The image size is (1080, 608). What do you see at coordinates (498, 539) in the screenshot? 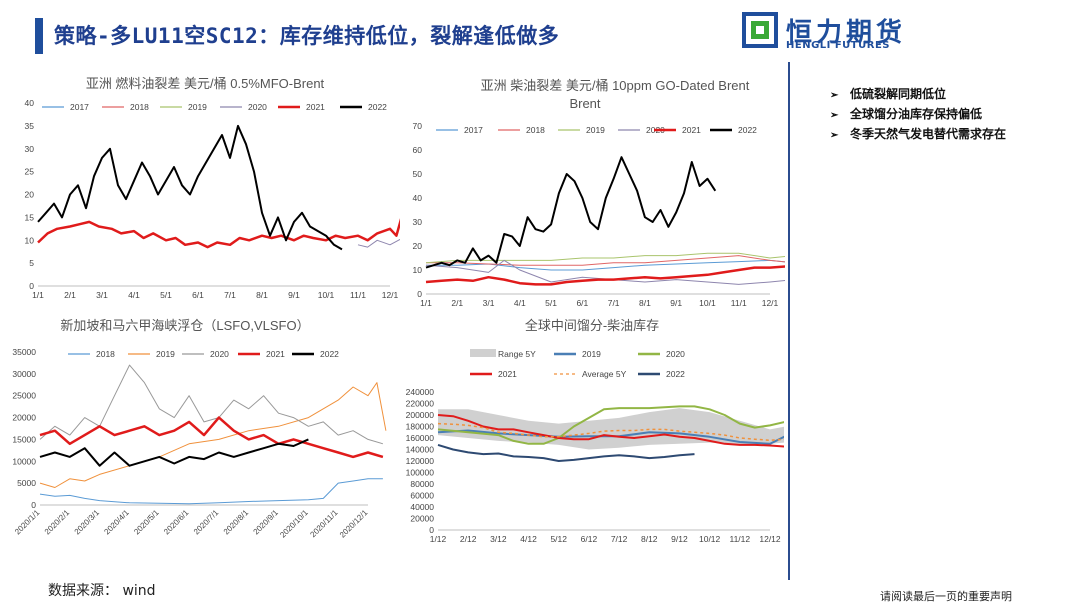
I see `x-tick-label: 3/12` at bounding box center [498, 539].